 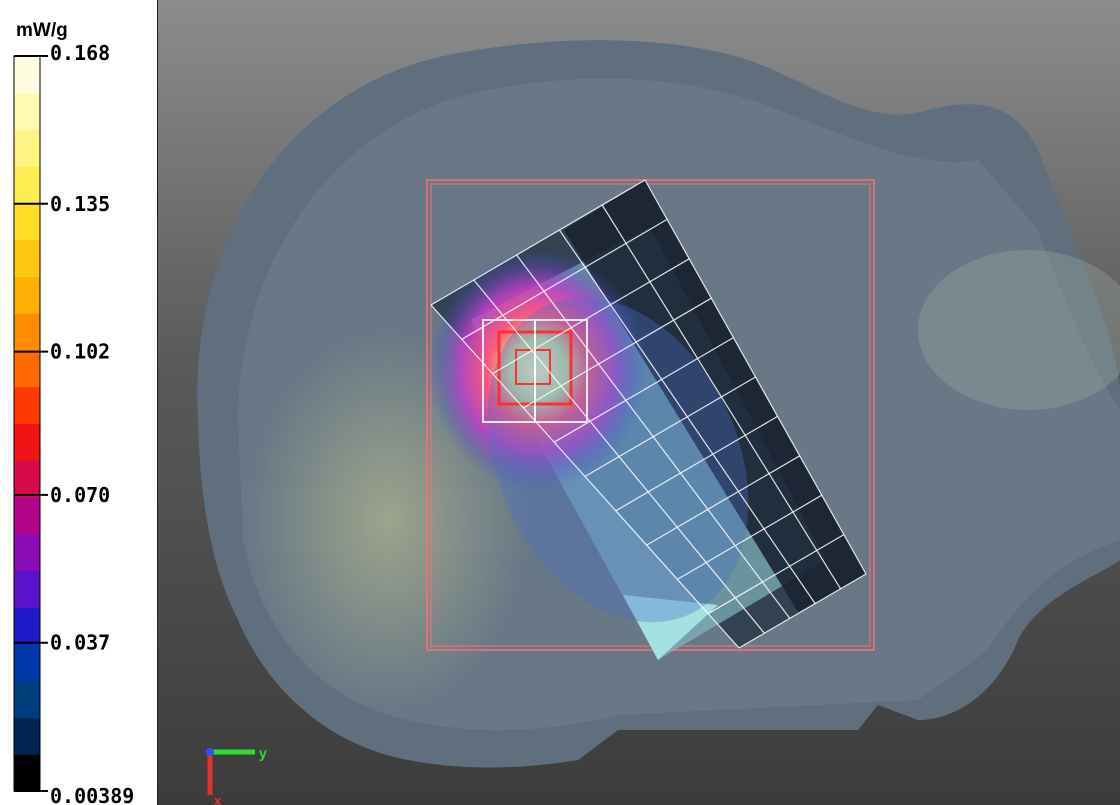 I want to click on colorbar-tick-label: 0.00389, so click(x=92, y=794).